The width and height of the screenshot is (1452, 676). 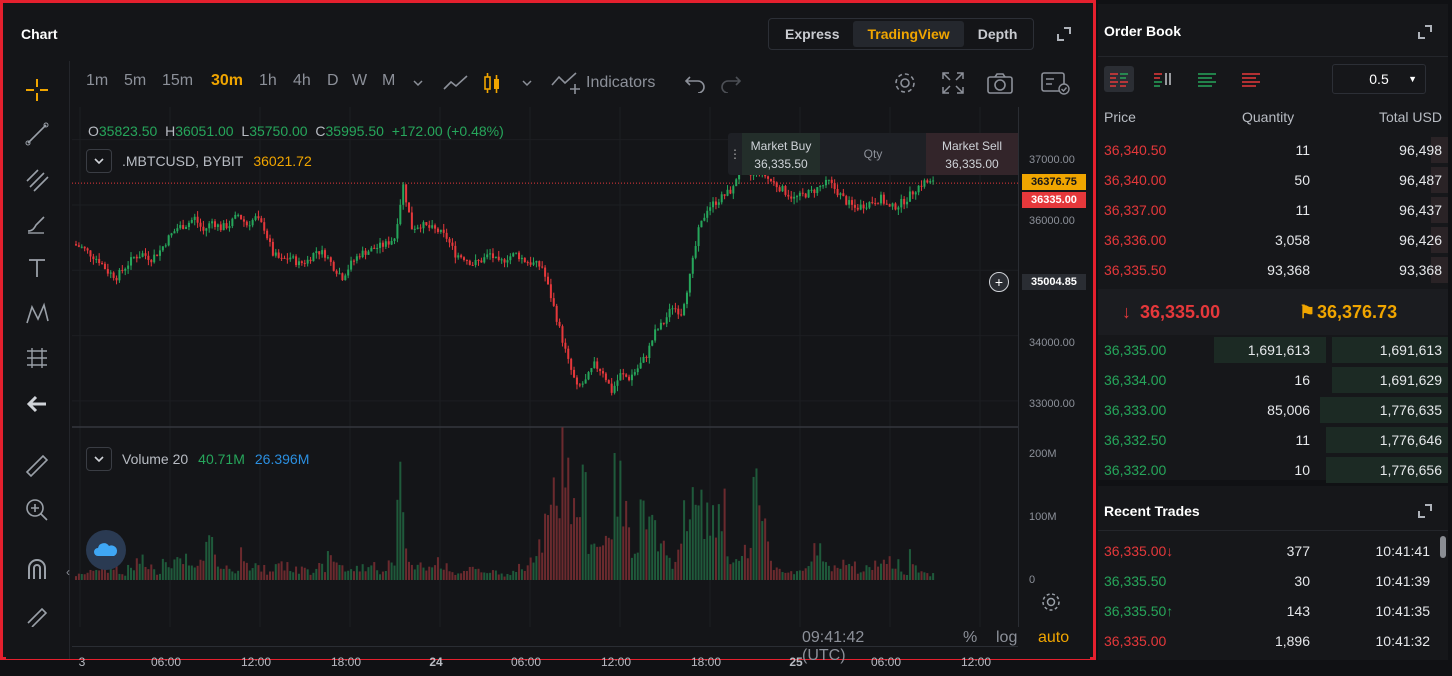 What do you see at coordinates (1425, 32) in the screenshot?
I see `order-book-expand-icon` at bounding box center [1425, 32].